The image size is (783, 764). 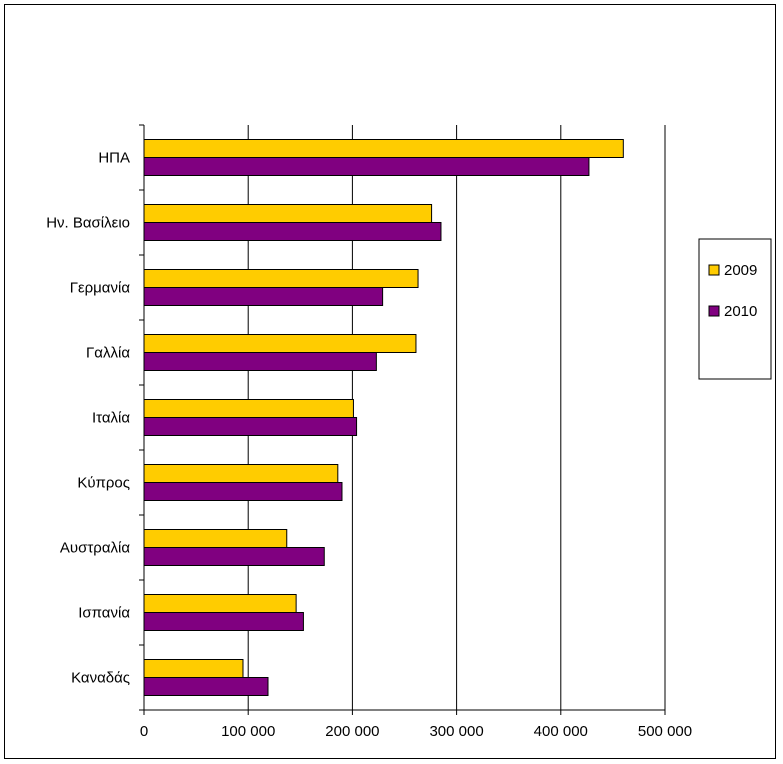 I want to click on legend-label-2009: 2009, so click(x=740, y=270).